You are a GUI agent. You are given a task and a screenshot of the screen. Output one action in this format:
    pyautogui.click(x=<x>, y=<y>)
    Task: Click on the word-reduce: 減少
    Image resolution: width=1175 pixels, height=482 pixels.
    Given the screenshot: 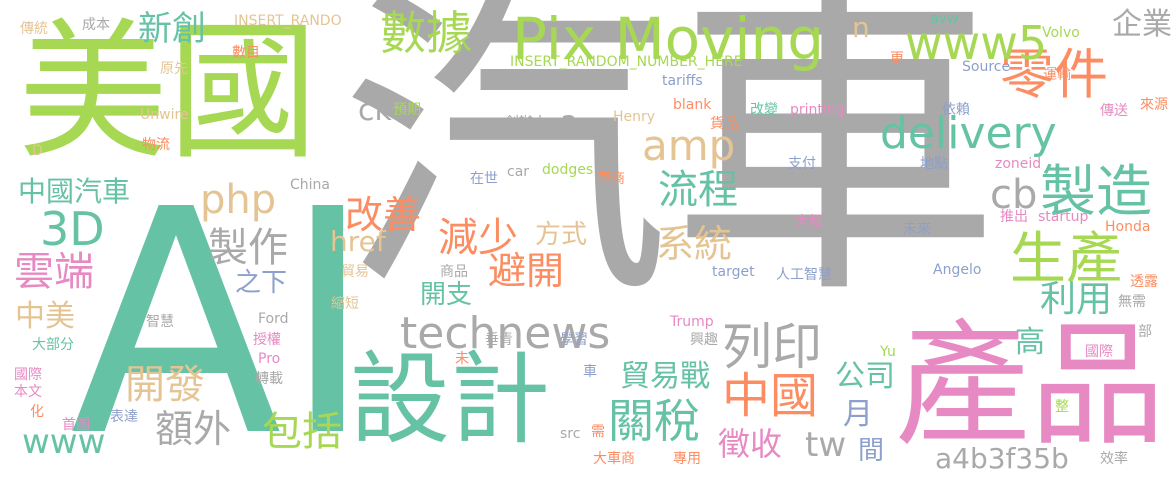 What is the action you would take?
    pyautogui.click(x=478, y=238)
    